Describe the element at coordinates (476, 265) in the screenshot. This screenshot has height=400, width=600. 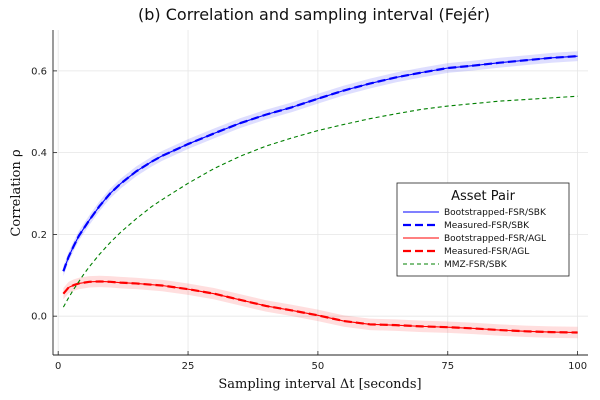
I see `legend-label-4: MMZ-FSR/SBK` at that location.